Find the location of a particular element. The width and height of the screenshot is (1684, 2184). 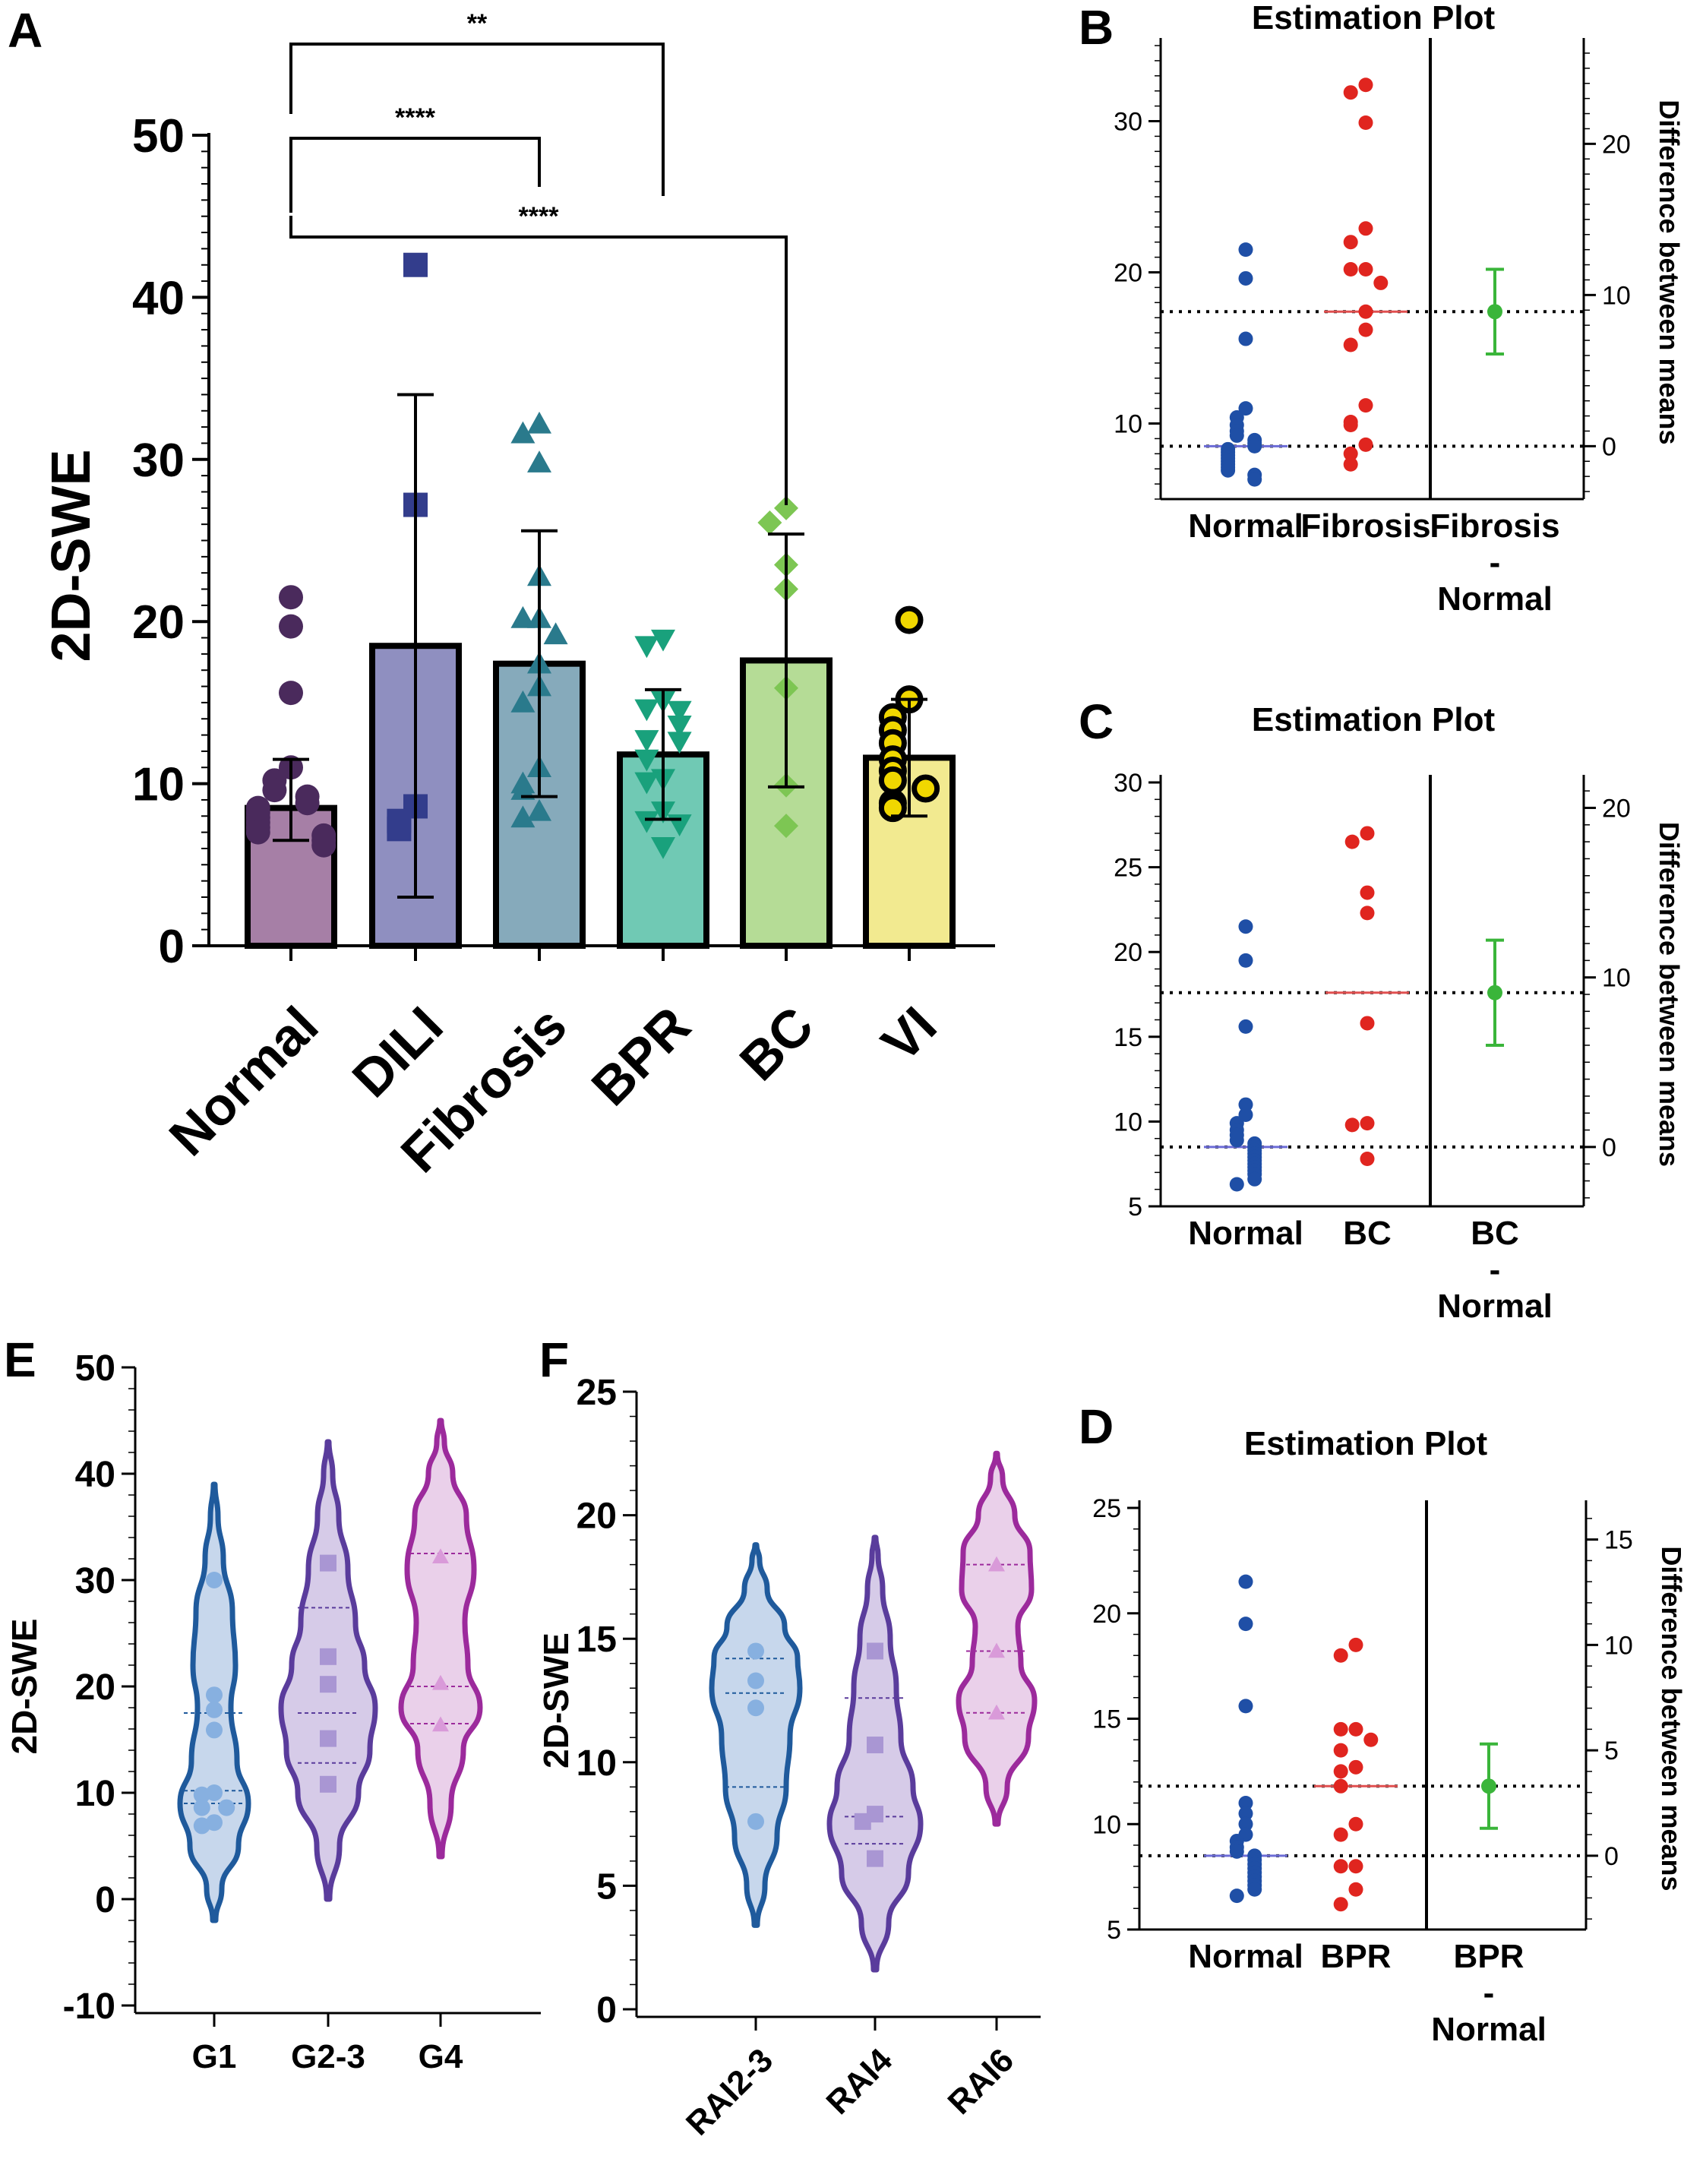

panel-d-left-tick-label: 20 is located at coordinates (1106, 1614).